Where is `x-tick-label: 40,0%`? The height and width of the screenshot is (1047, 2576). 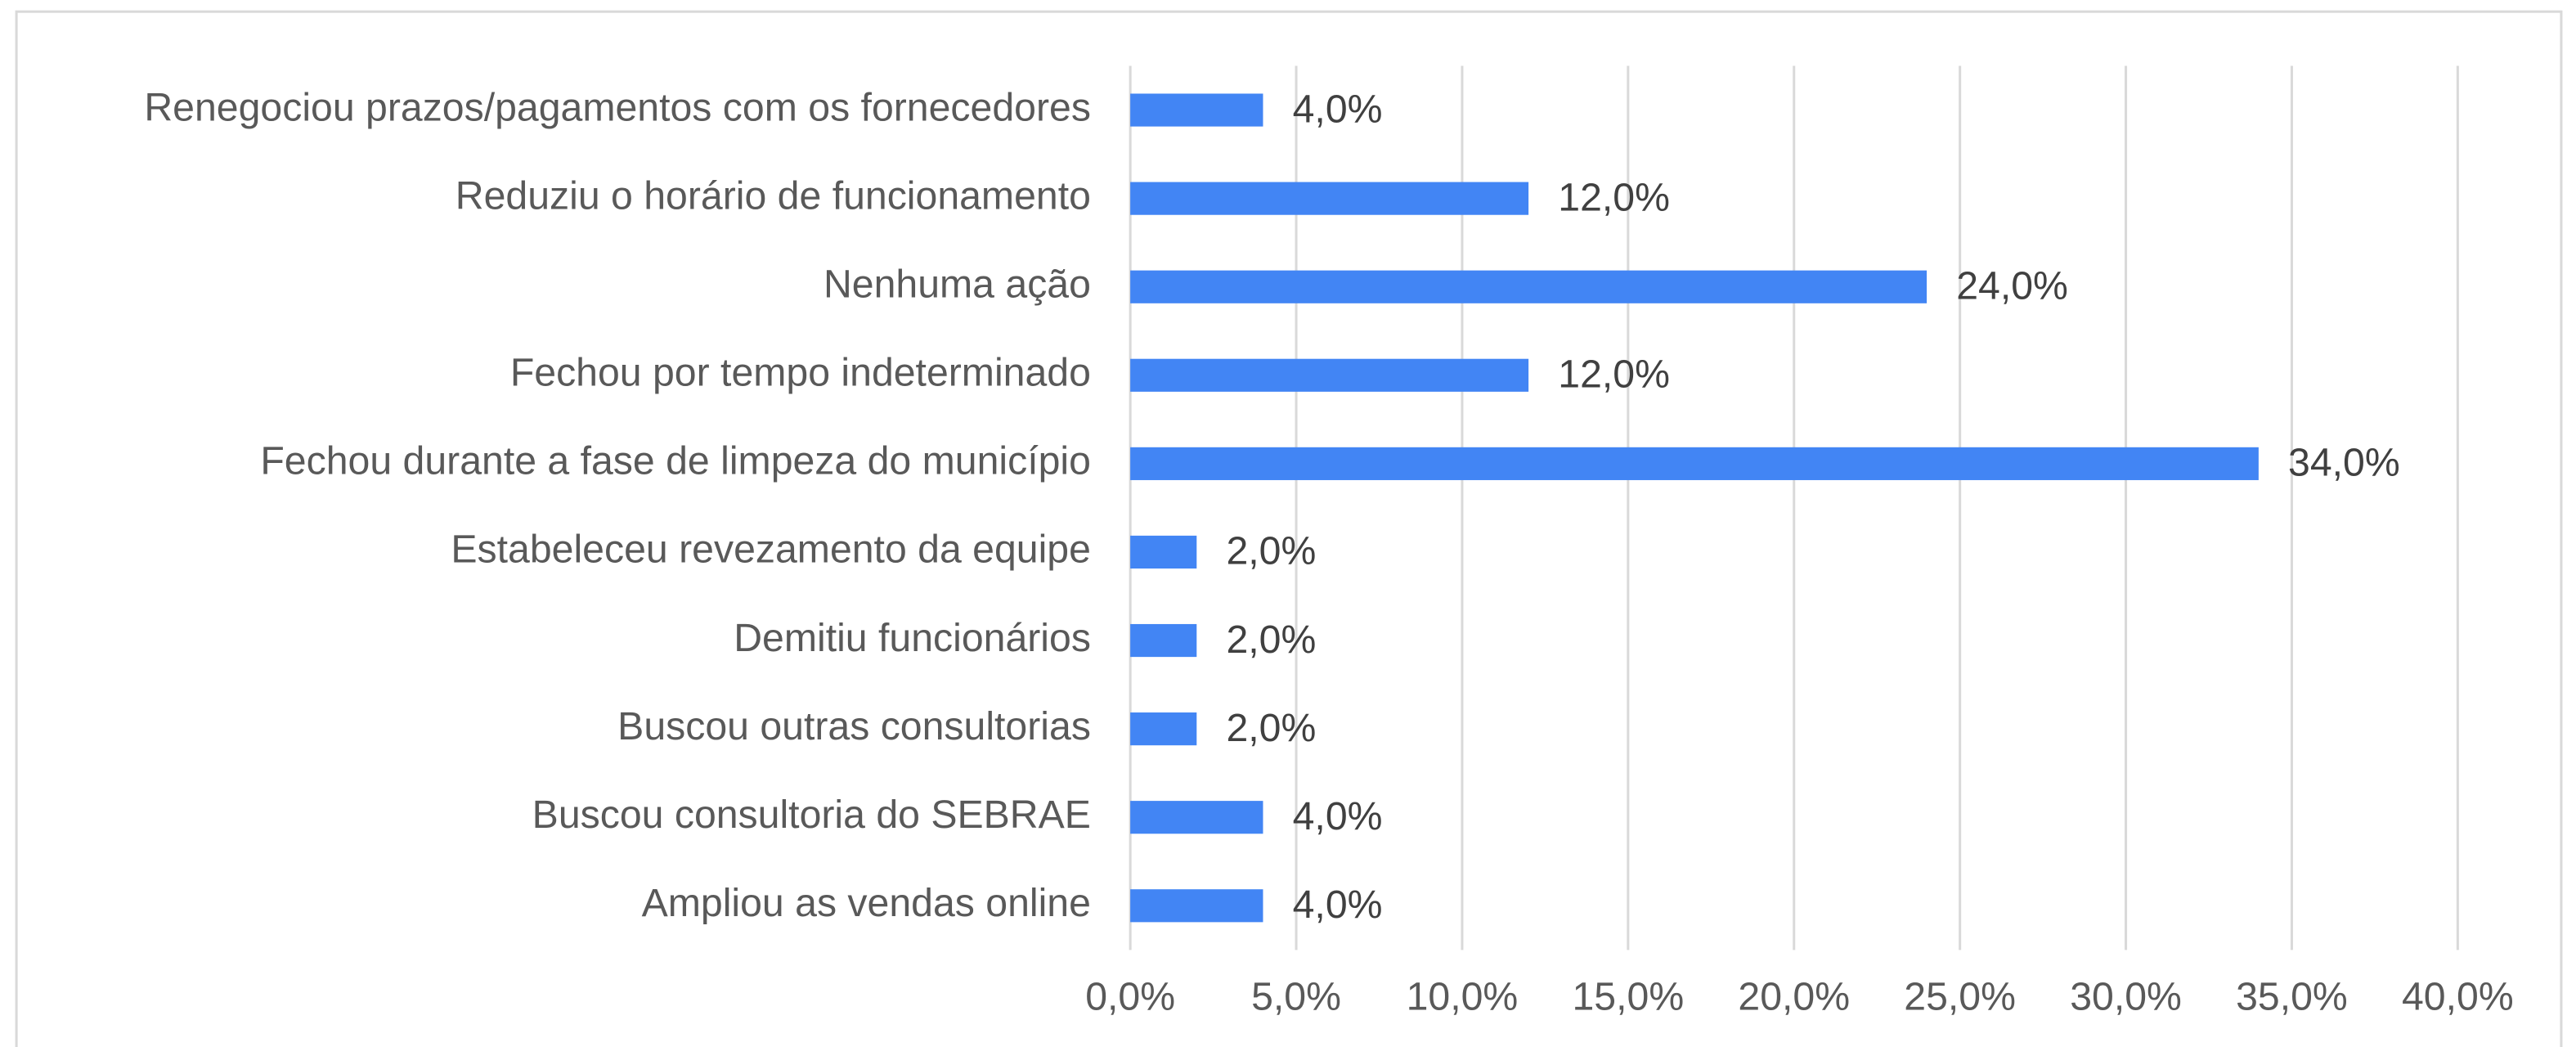
x-tick-label: 40,0% is located at coordinates (2458, 996).